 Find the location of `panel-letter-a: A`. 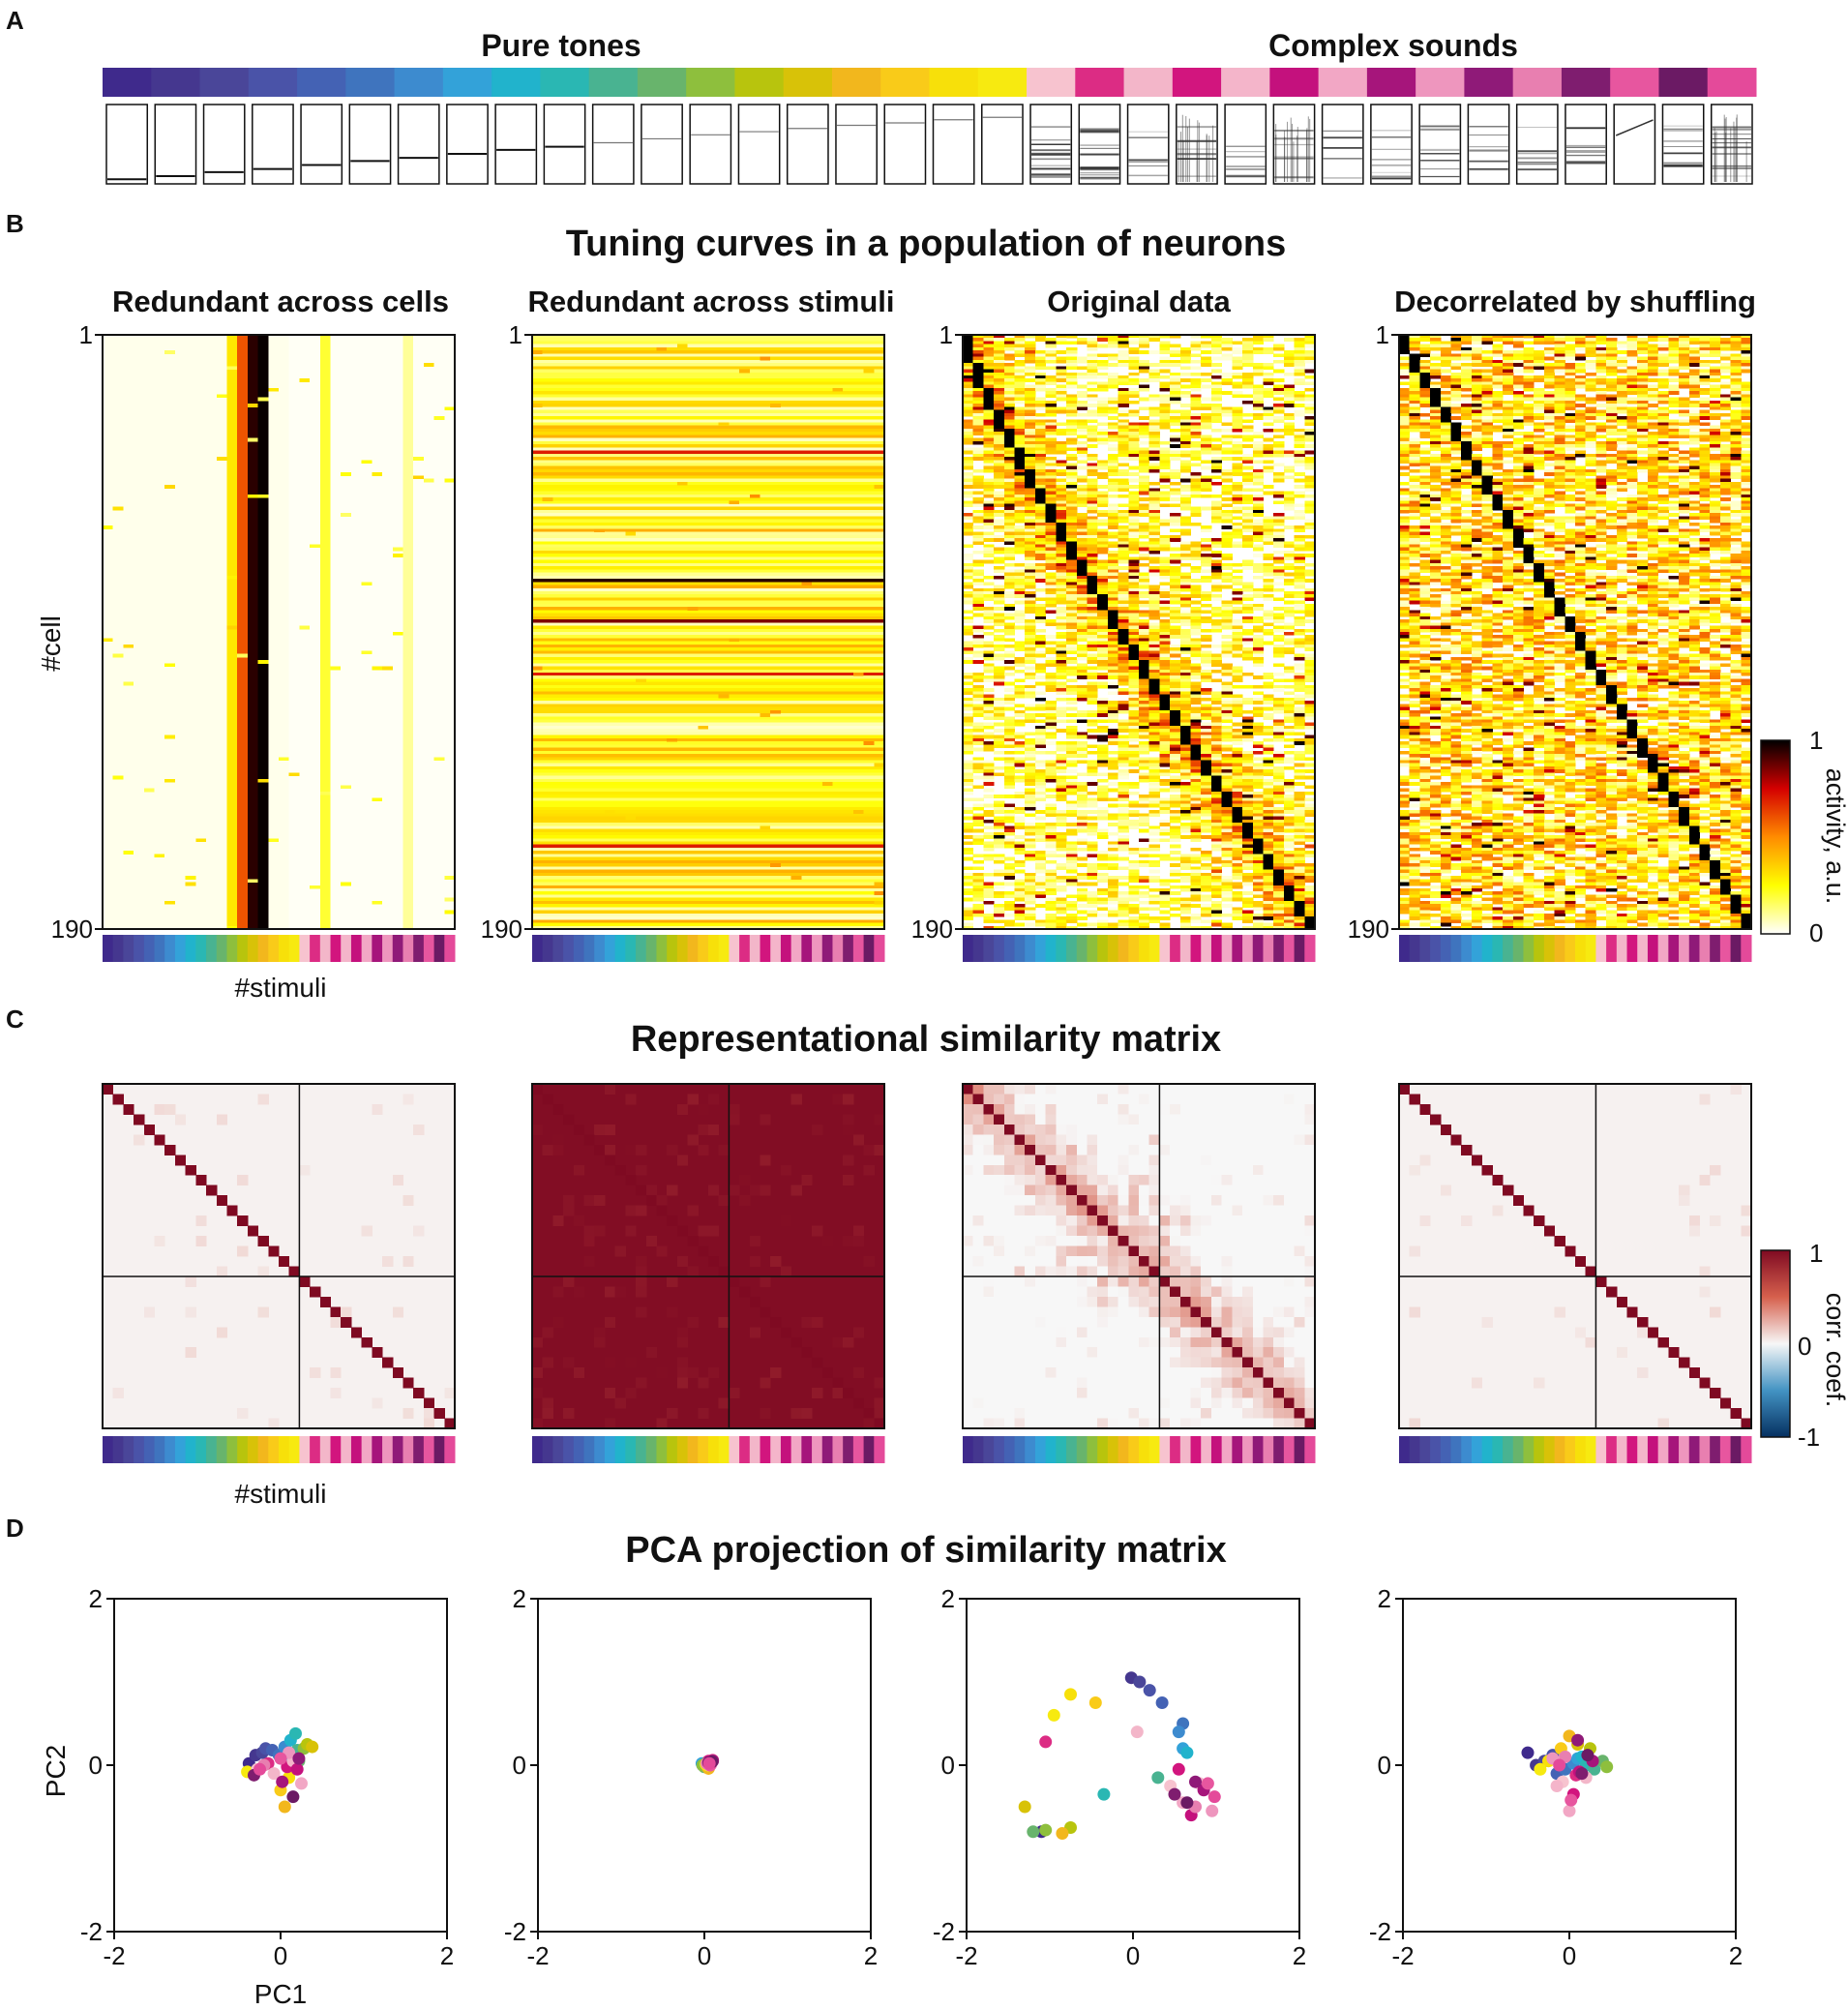

panel-letter-a: A is located at coordinates (15, 21).